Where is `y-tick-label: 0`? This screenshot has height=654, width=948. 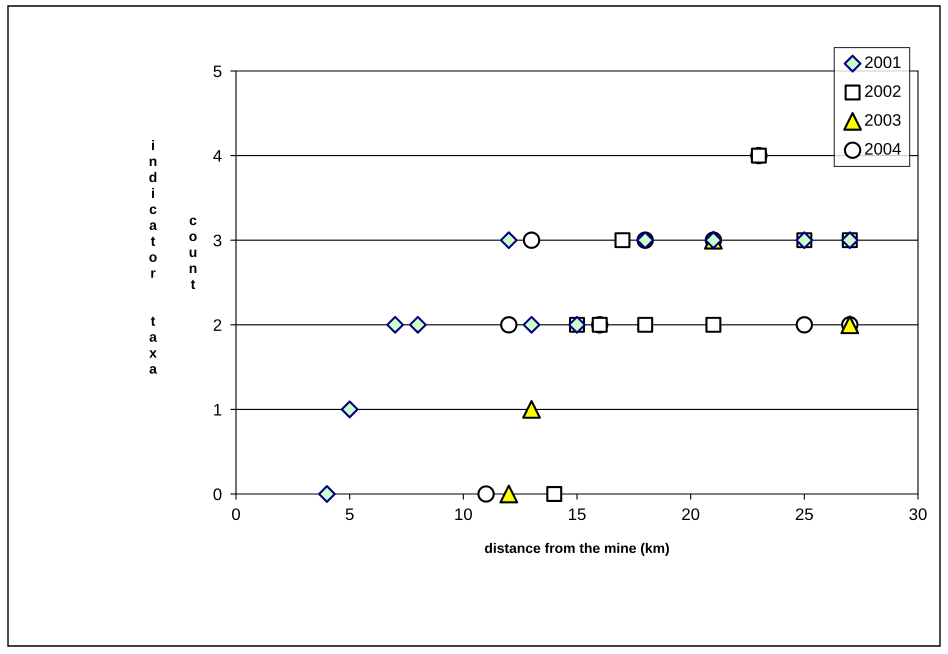 y-tick-label: 0 is located at coordinates (217, 494).